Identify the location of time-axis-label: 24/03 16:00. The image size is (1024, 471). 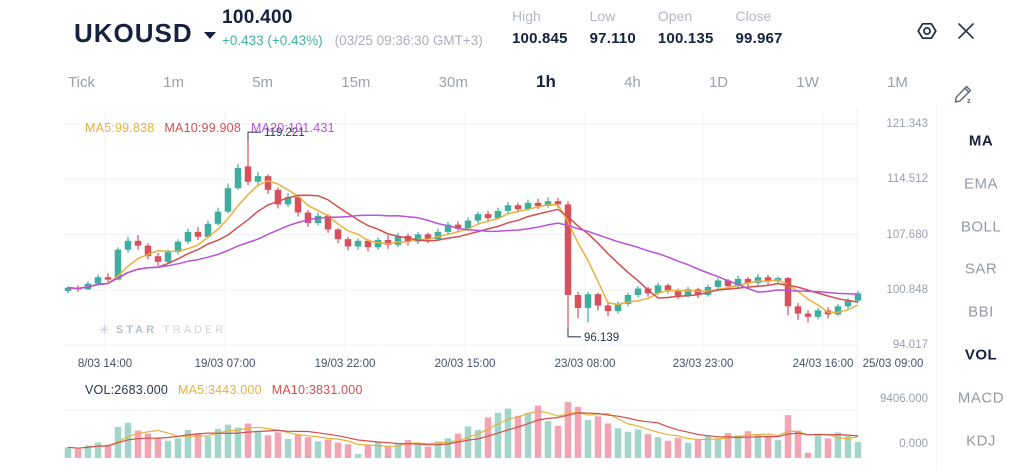
(823, 364).